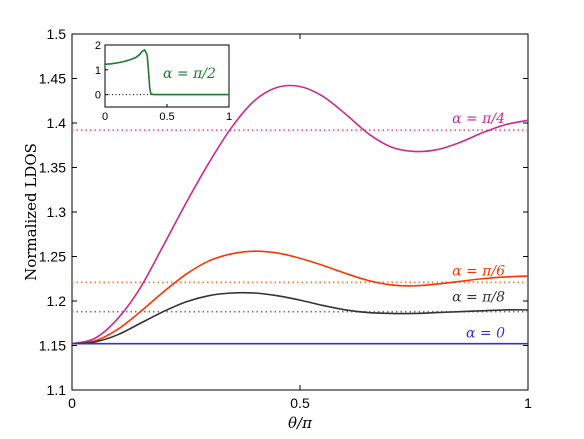 The image size is (584, 439). What do you see at coordinates (478, 298) in the screenshot?
I see `series-label-8: α = π/8` at bounding box center [478, 298].